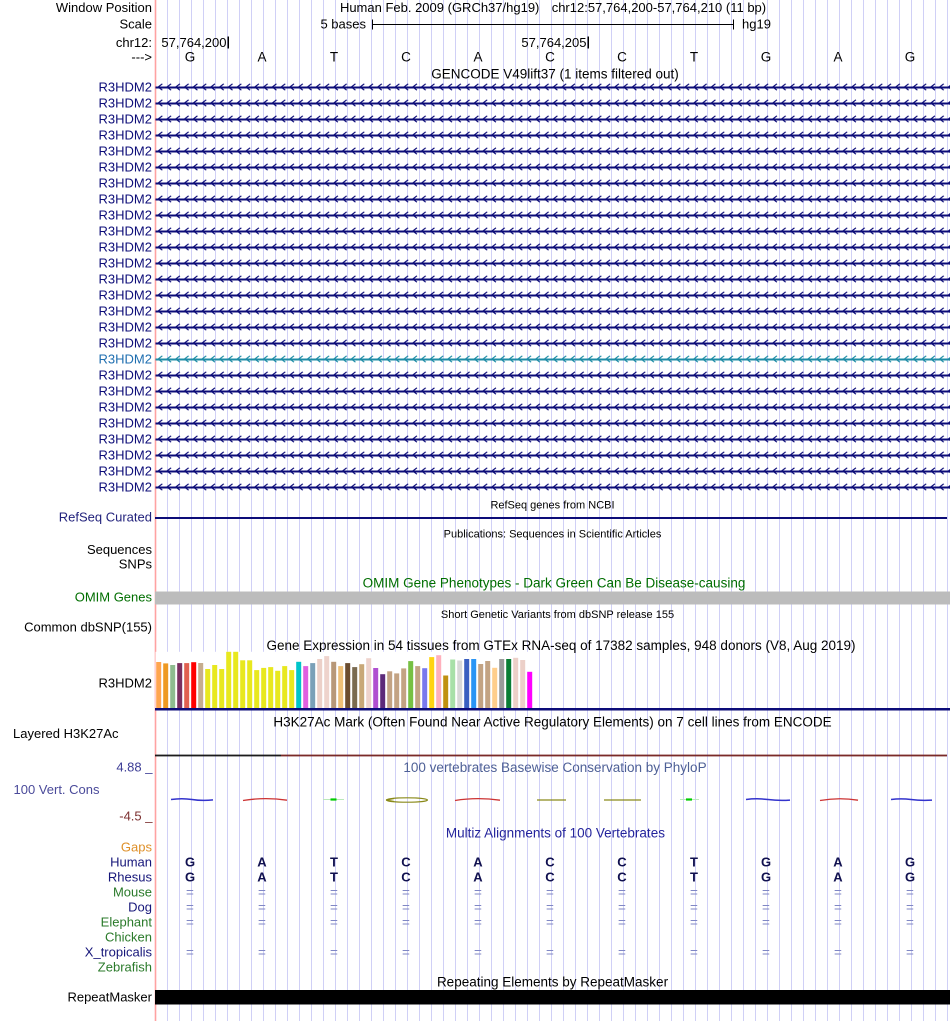 The image size is (950, 1021). Describe the element at coordinates (140, 907) in the screenshot. I see `svg-text: Dog` at that location.